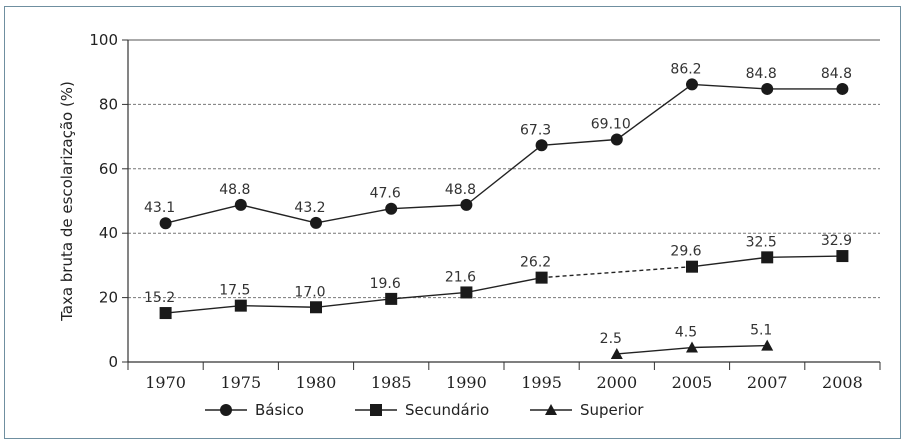  Describe the element at coordinates (316, 222) in the screenshot. I see `basico-point-1980` at that location.